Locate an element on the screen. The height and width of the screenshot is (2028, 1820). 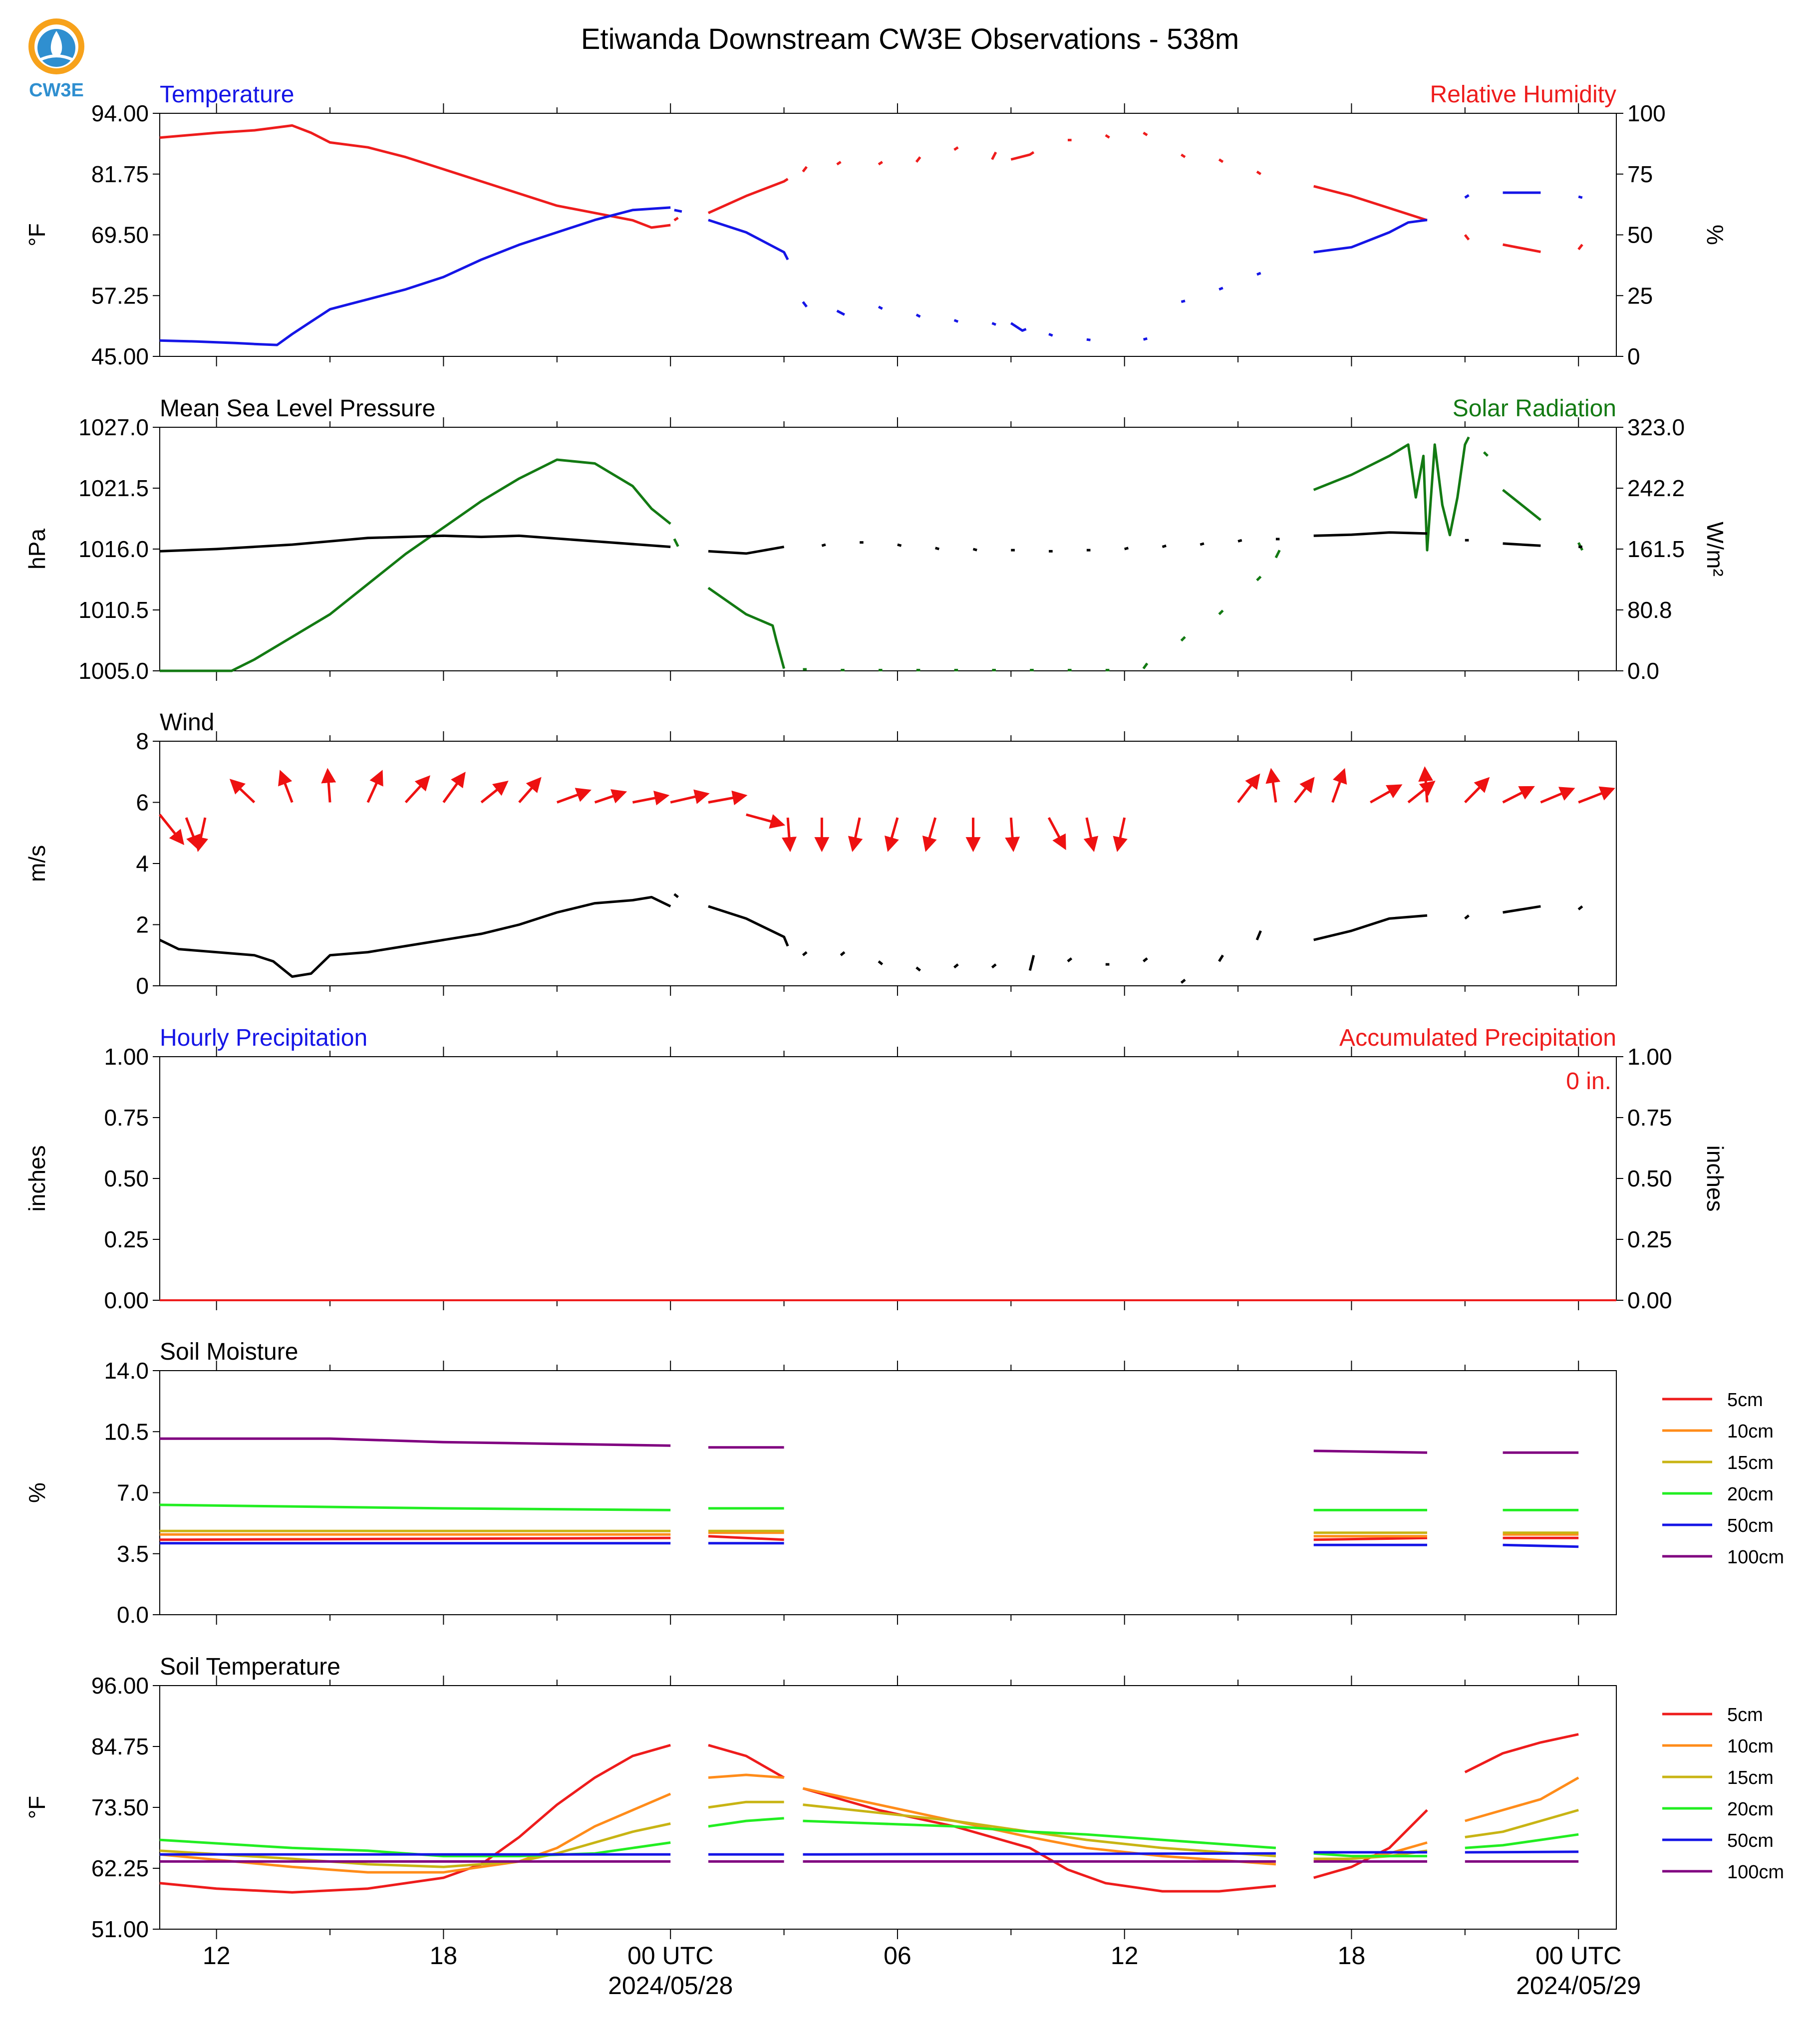
y-tick-label-left: 1016.0 is located at coordinates (113, 549).